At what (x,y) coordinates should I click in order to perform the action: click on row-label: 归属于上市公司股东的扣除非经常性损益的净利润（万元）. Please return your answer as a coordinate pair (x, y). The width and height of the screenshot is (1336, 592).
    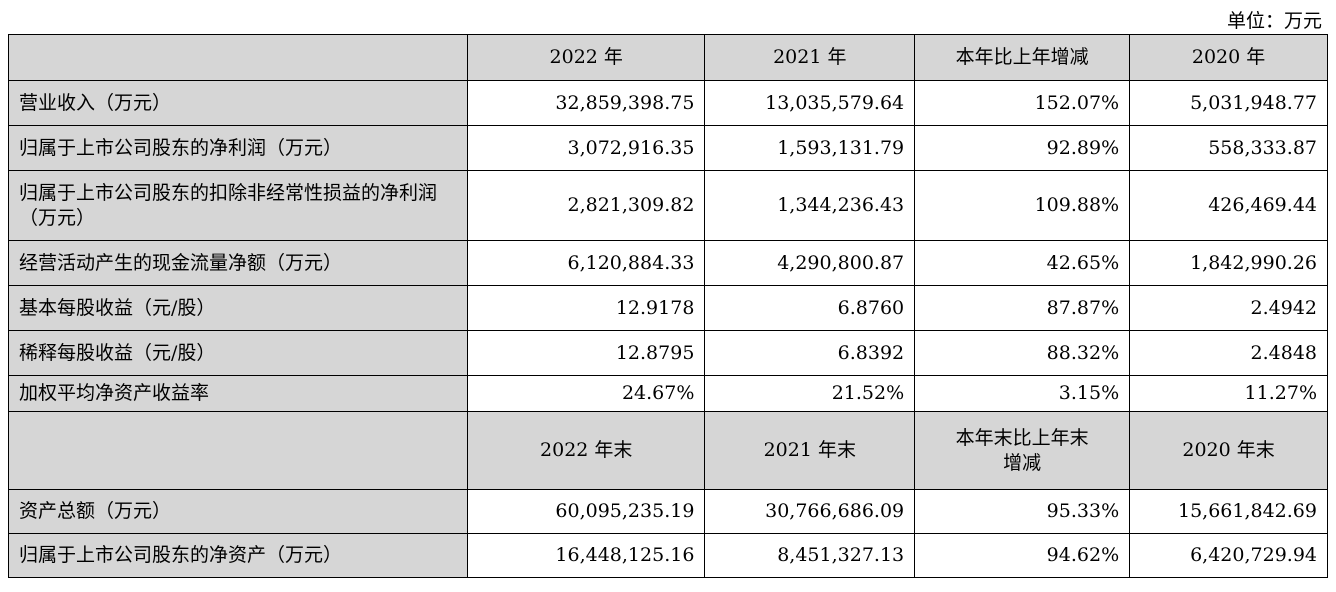
    Looking at the image, I should click on (238, 205).